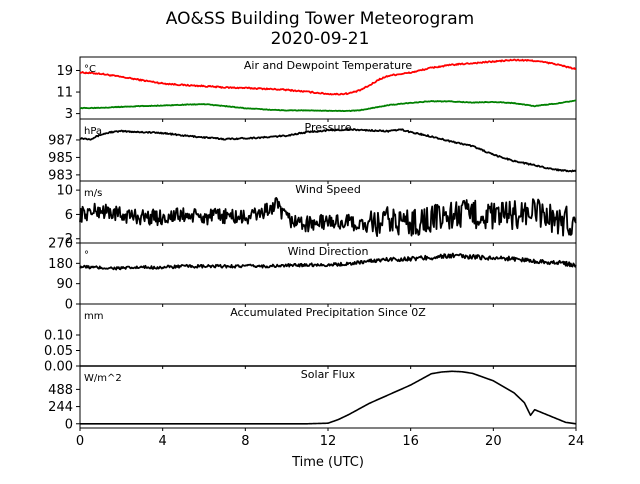 This screenshot has width=640, height=484. Describe the element at coordinates (576, 441) in the screenshot. I see `x-tick-label: 24` at that location.